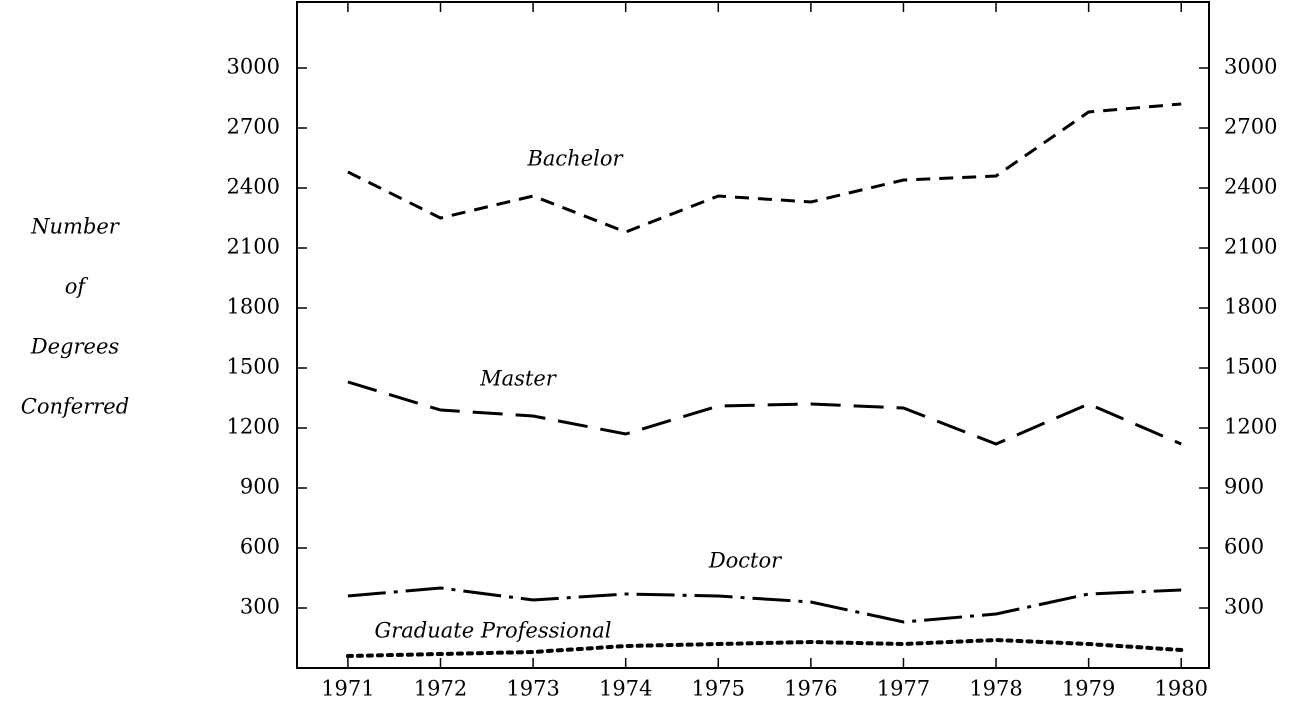  I want to click on x-tick-label: 1979, so click(1088, 689).